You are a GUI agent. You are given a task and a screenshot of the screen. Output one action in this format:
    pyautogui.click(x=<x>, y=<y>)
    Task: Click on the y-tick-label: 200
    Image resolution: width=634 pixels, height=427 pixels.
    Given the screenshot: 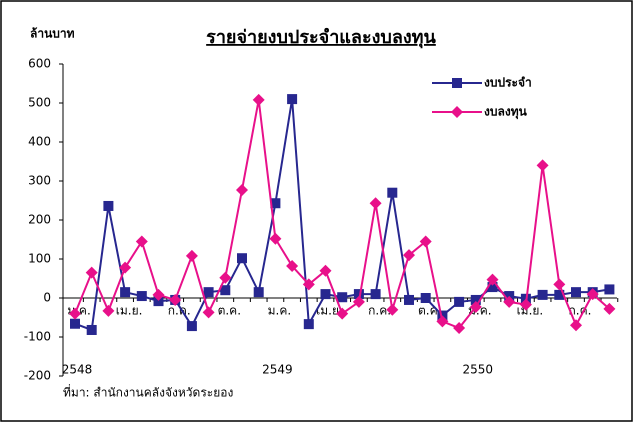 What is the action you would take?
    pyautogui.click(x=39, y=220)
    